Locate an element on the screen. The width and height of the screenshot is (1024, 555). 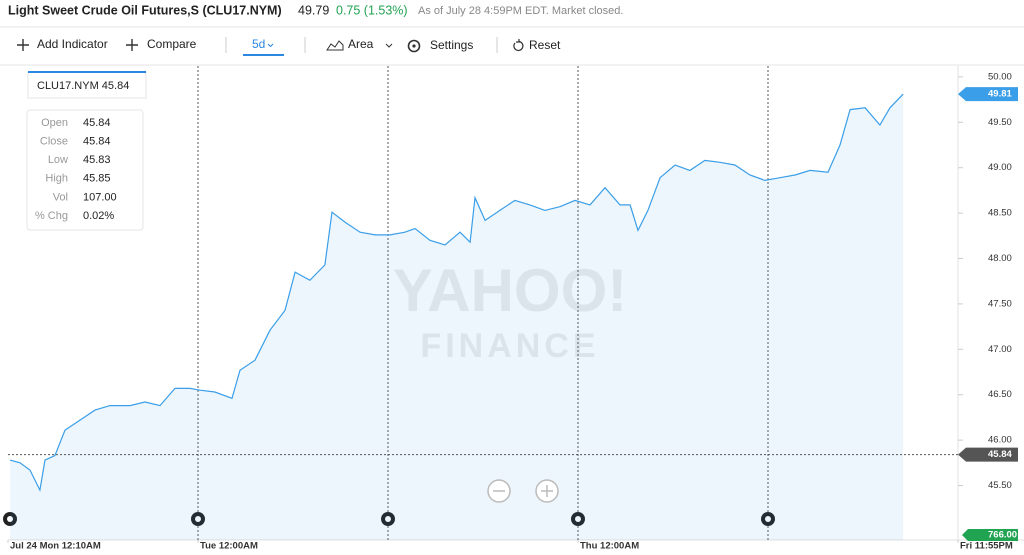
status: As of July 28 4:59PM EDT. Market closed. is located at coordinates (520, 11).